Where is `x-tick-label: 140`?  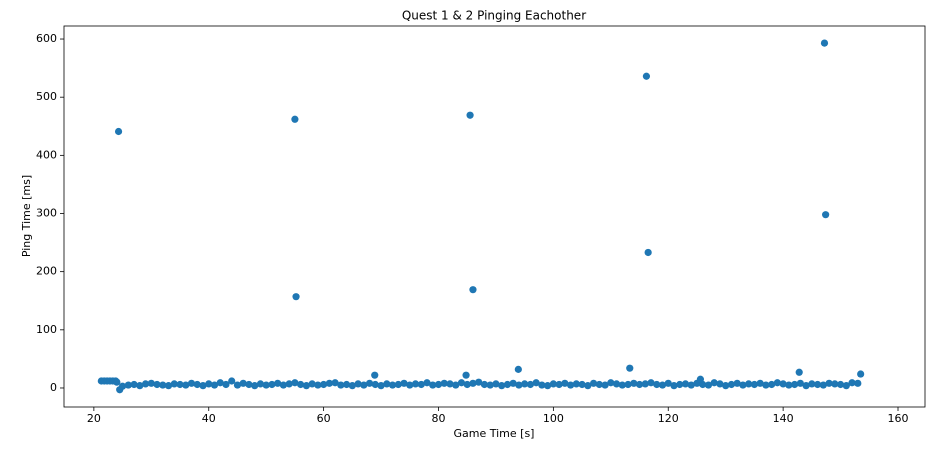 x-tick-label: 140 is located at coordinates (783, 418).